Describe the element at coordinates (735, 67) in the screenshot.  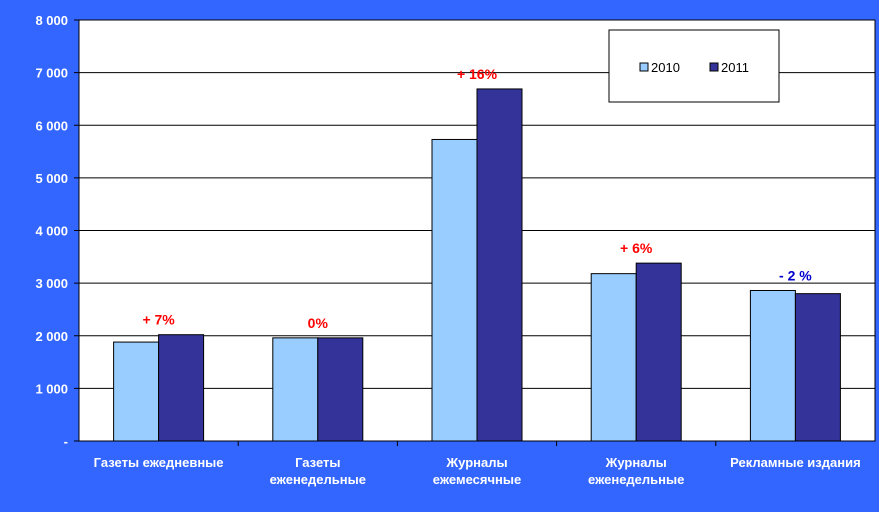
I see `legend-label-2011: 2011` at that location.